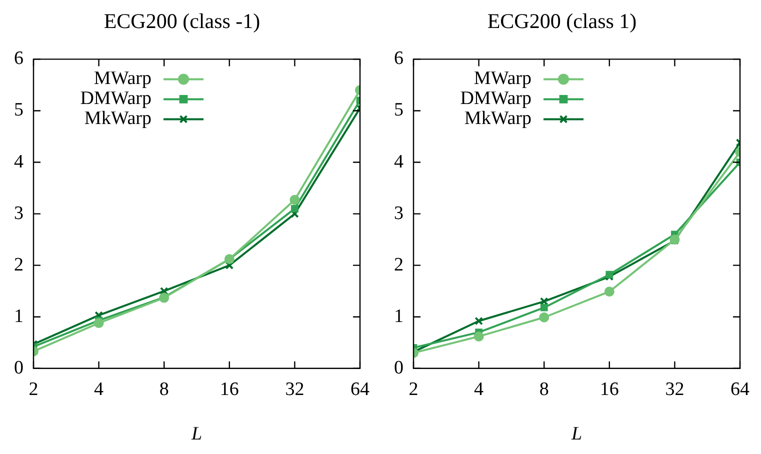 The width and height of the screenshot is (761, 454). I want to click on chart-title: ECG200 (class -1), so click(182, 21).